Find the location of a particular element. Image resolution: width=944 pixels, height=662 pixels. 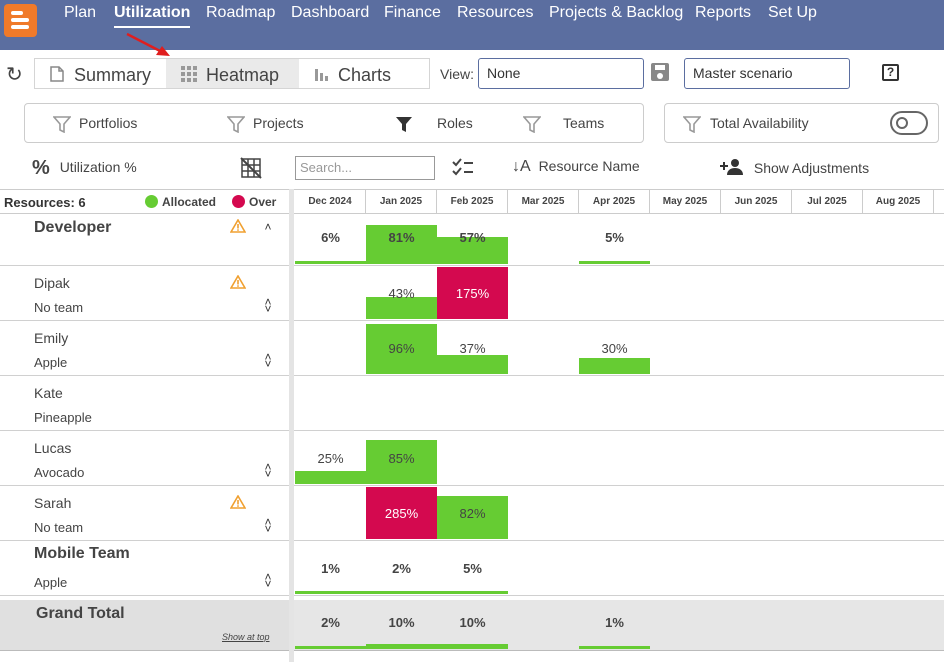

heatmap-cell: 81% is located at coordinates (401, 239).